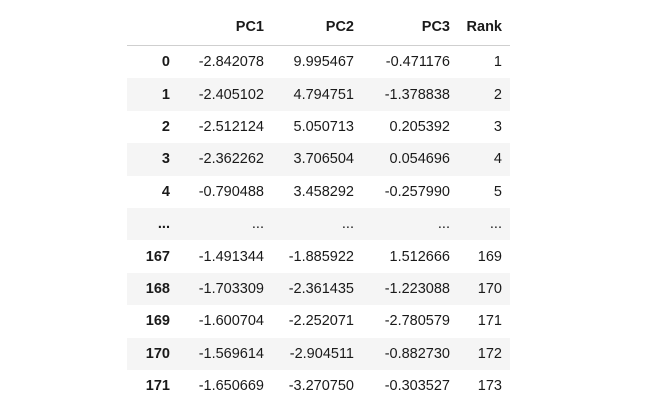  Describe the element at coordinates (417, 321) in the screenshot. I see `cell-pc3: -2.780579` at that location.